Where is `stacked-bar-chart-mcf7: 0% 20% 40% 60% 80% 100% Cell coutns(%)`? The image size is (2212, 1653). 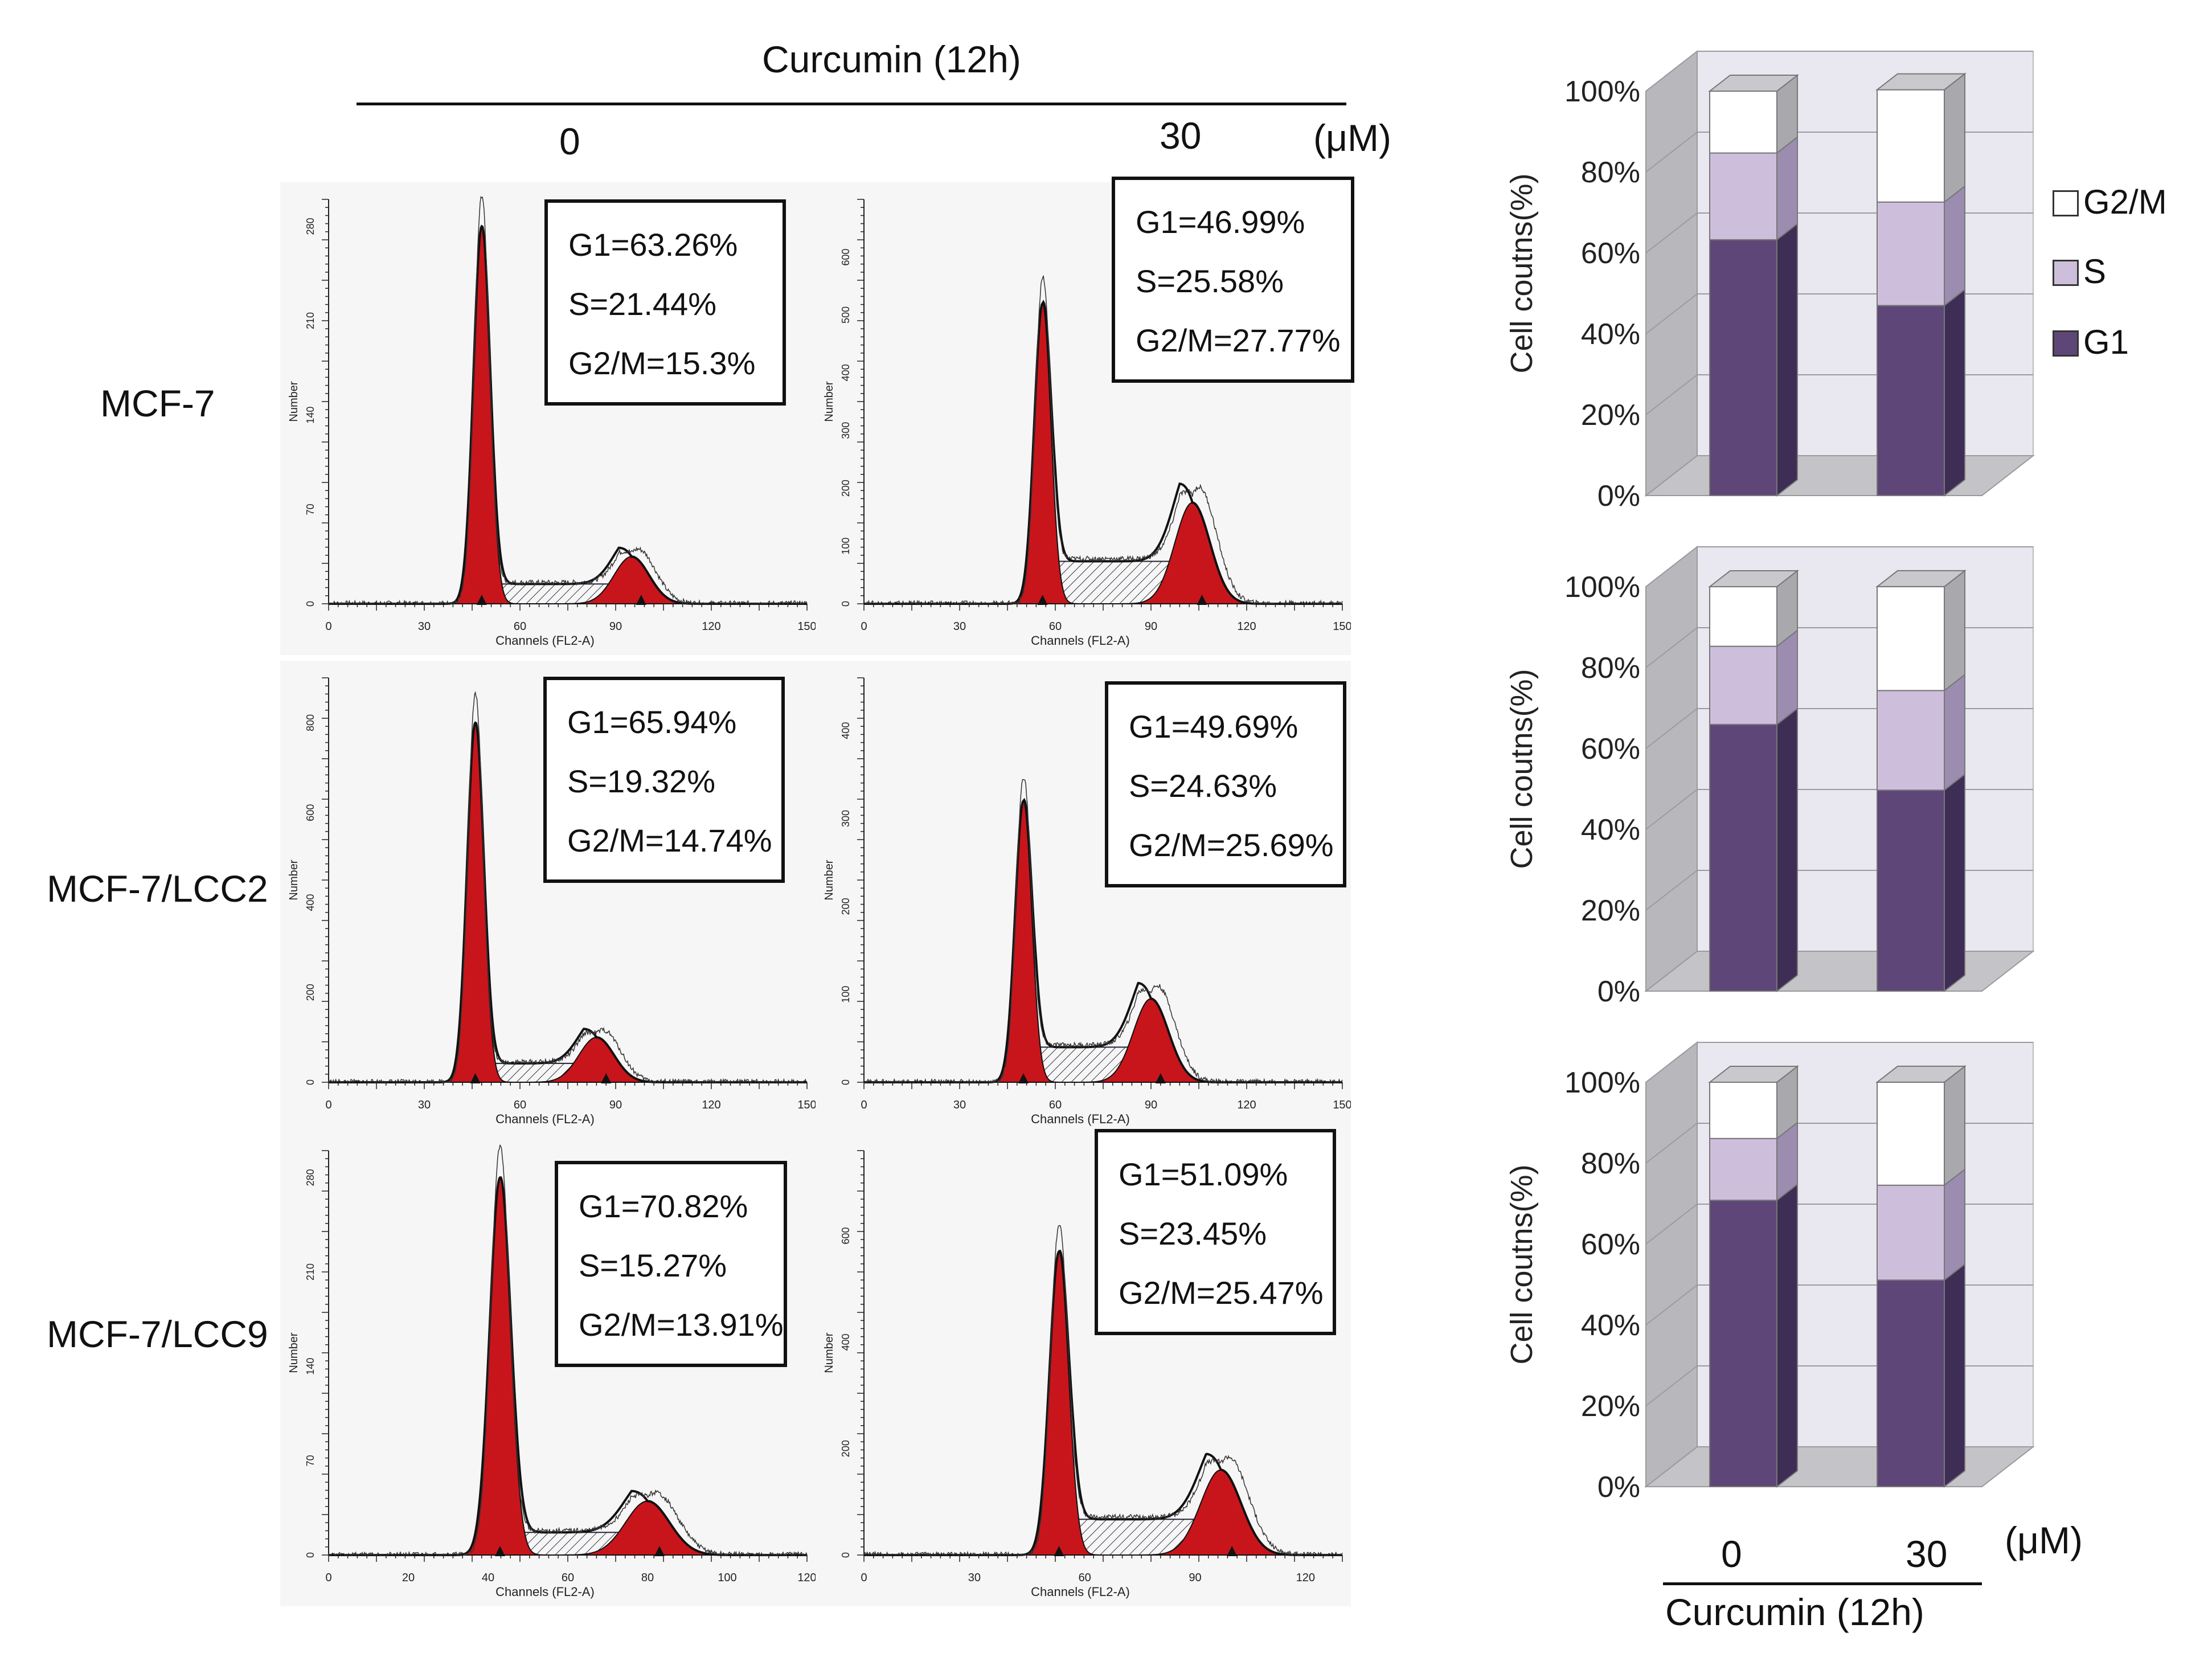 stacked-bar-chart-mcf7: 0% 20% 40% 60% 80% 100% Cell coutns(%) is located at coordinates (1771, 296).